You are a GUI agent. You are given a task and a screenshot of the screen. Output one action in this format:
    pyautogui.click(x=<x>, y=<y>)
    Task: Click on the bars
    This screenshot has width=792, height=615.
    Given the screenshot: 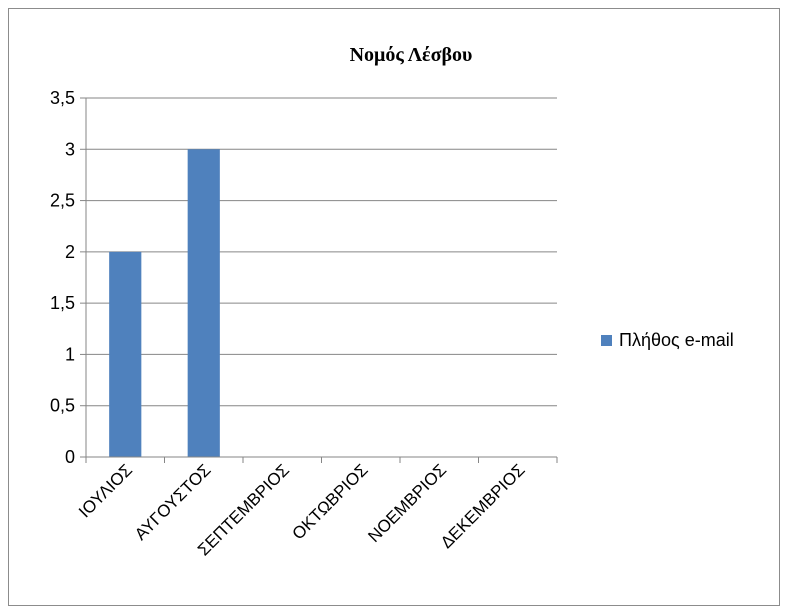 What is the action you would take?
    pyautogui.click(x=164, y=303)
    